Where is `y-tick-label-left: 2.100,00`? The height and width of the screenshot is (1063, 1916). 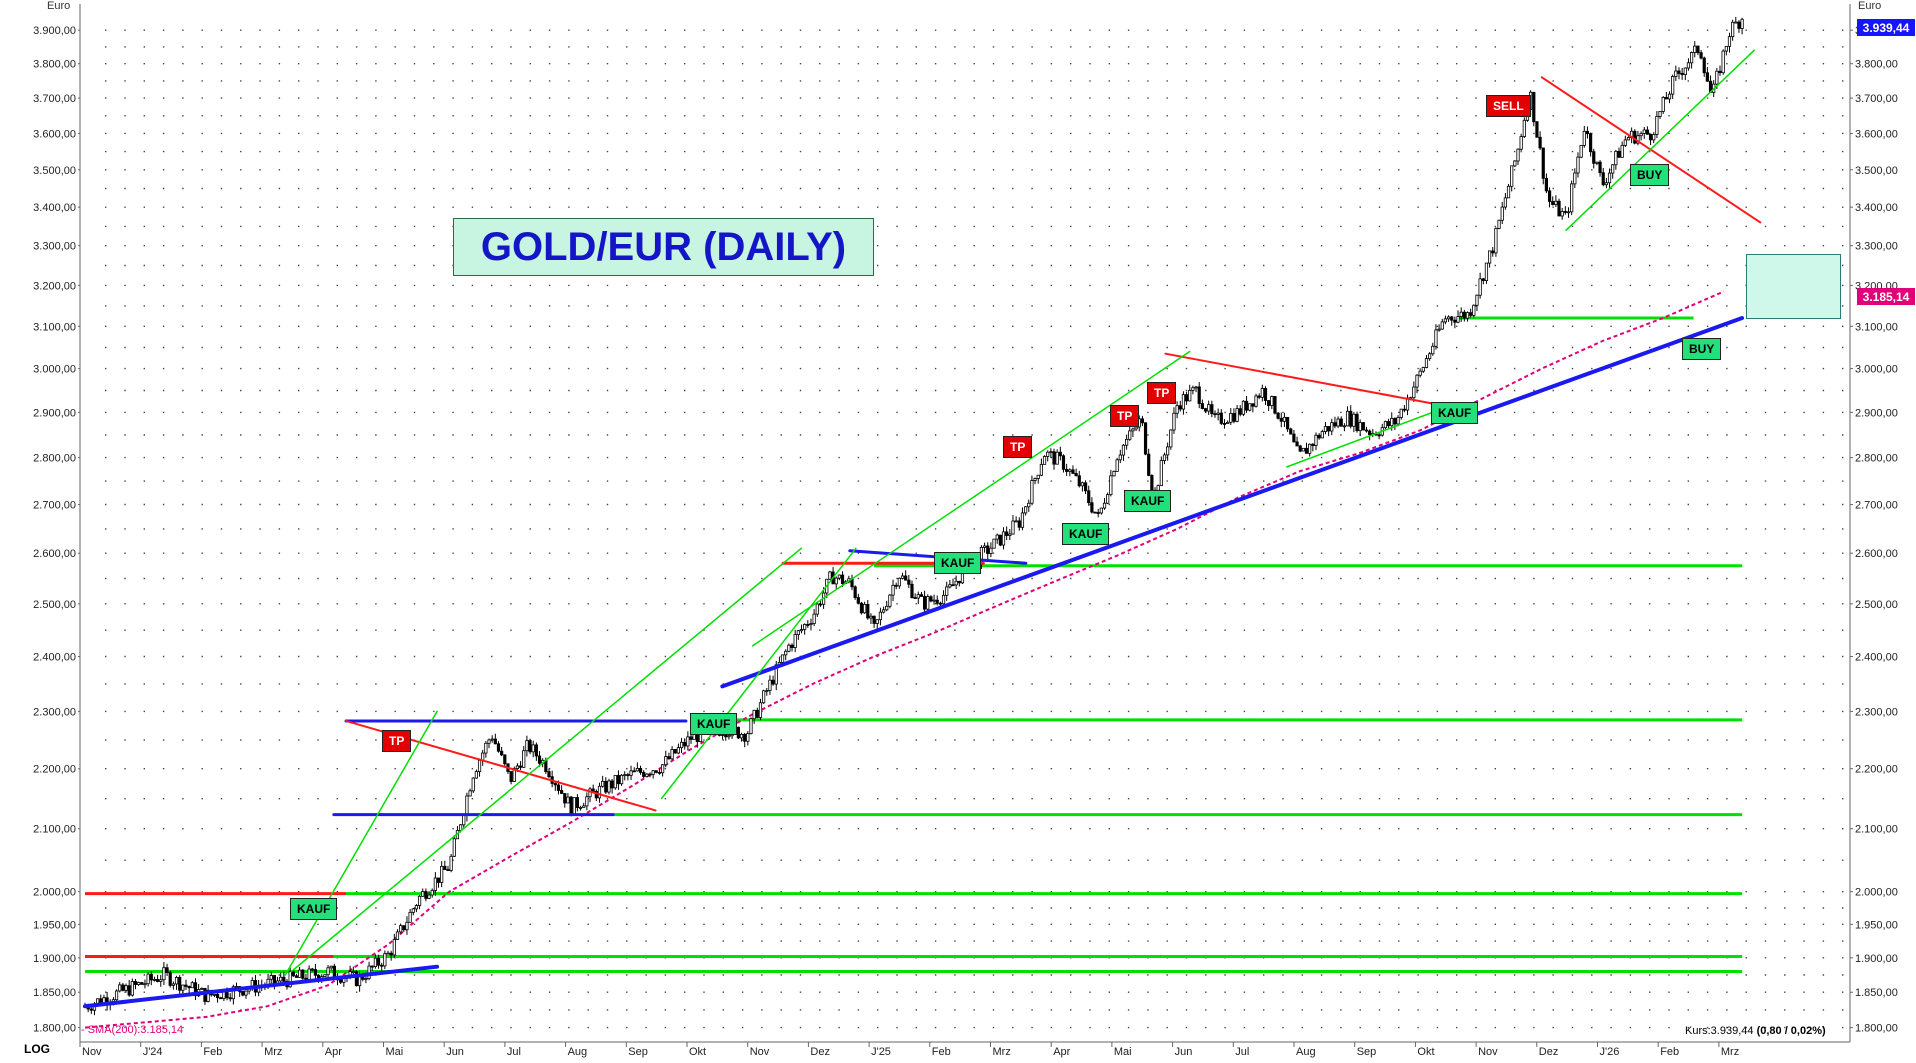 y-tick-label-left: 2.100,00 is located at coordinates (54, 830).